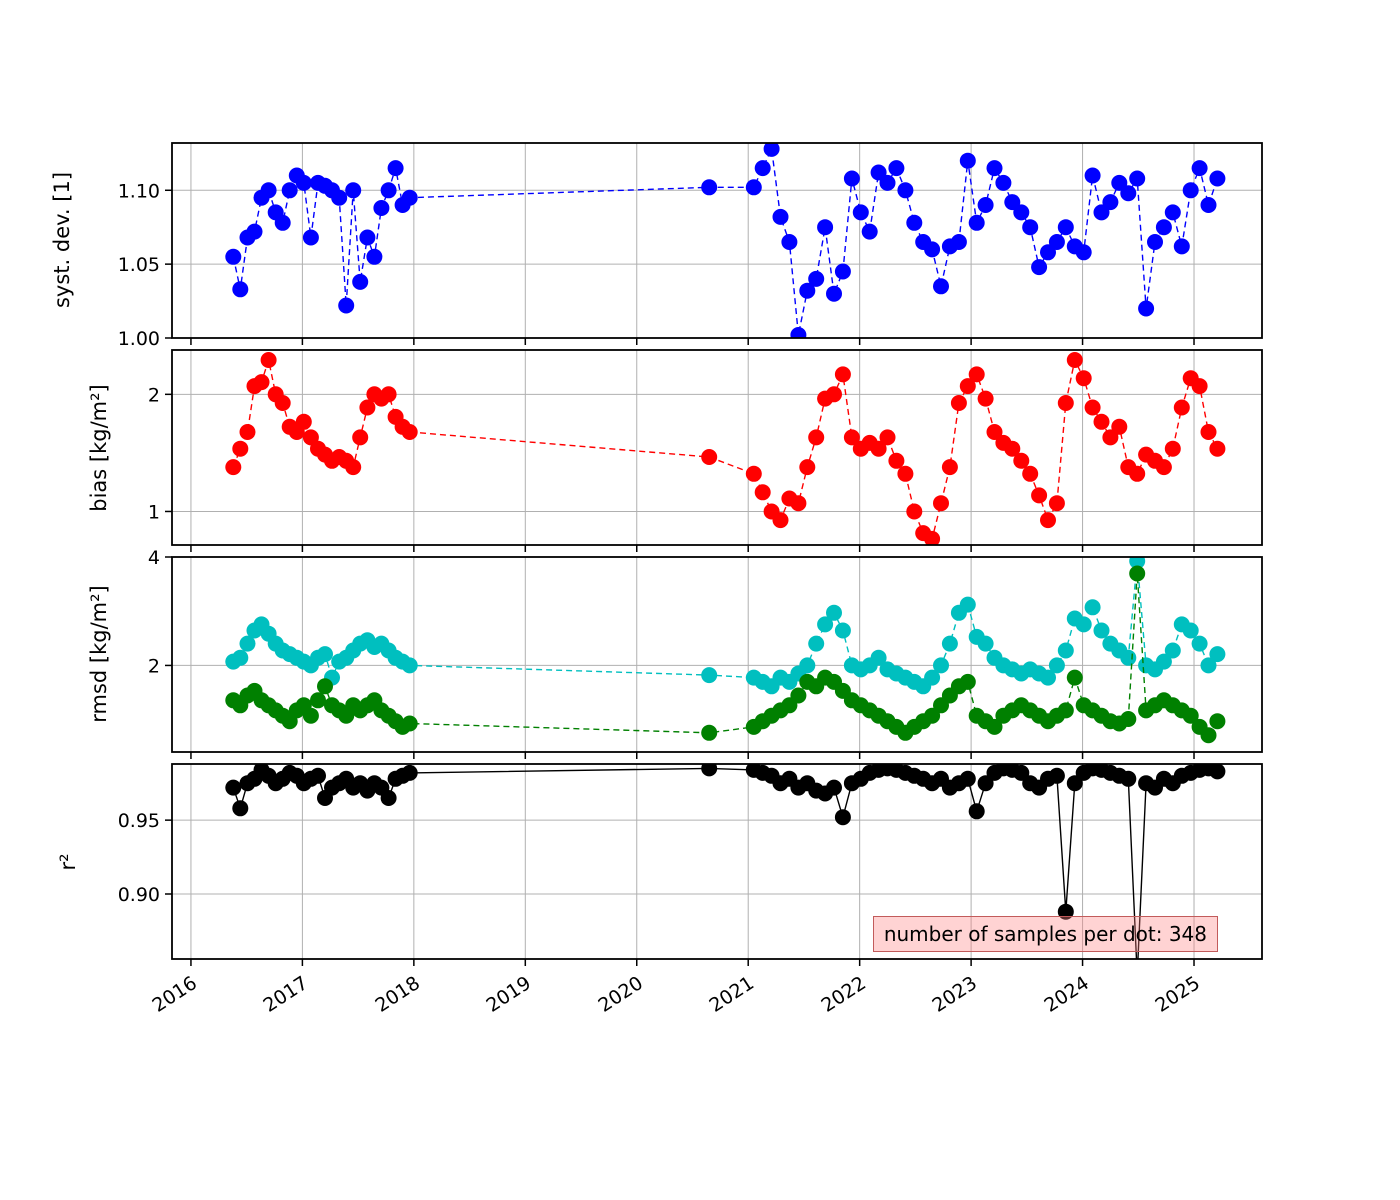  I want to click on panel-bias: 12, so click(705, 450).